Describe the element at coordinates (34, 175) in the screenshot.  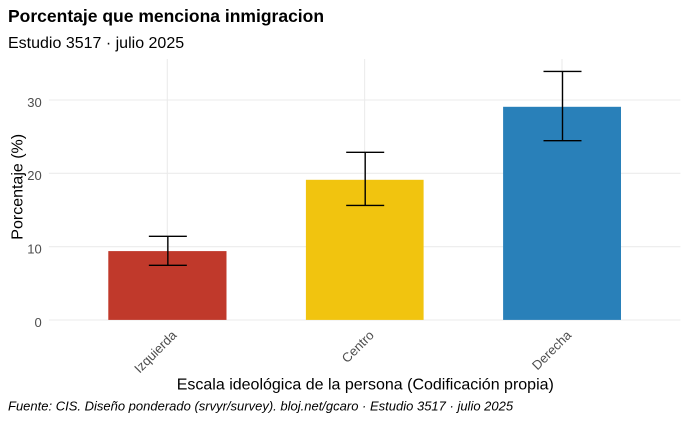
I see `svg-text: 20` at that location.